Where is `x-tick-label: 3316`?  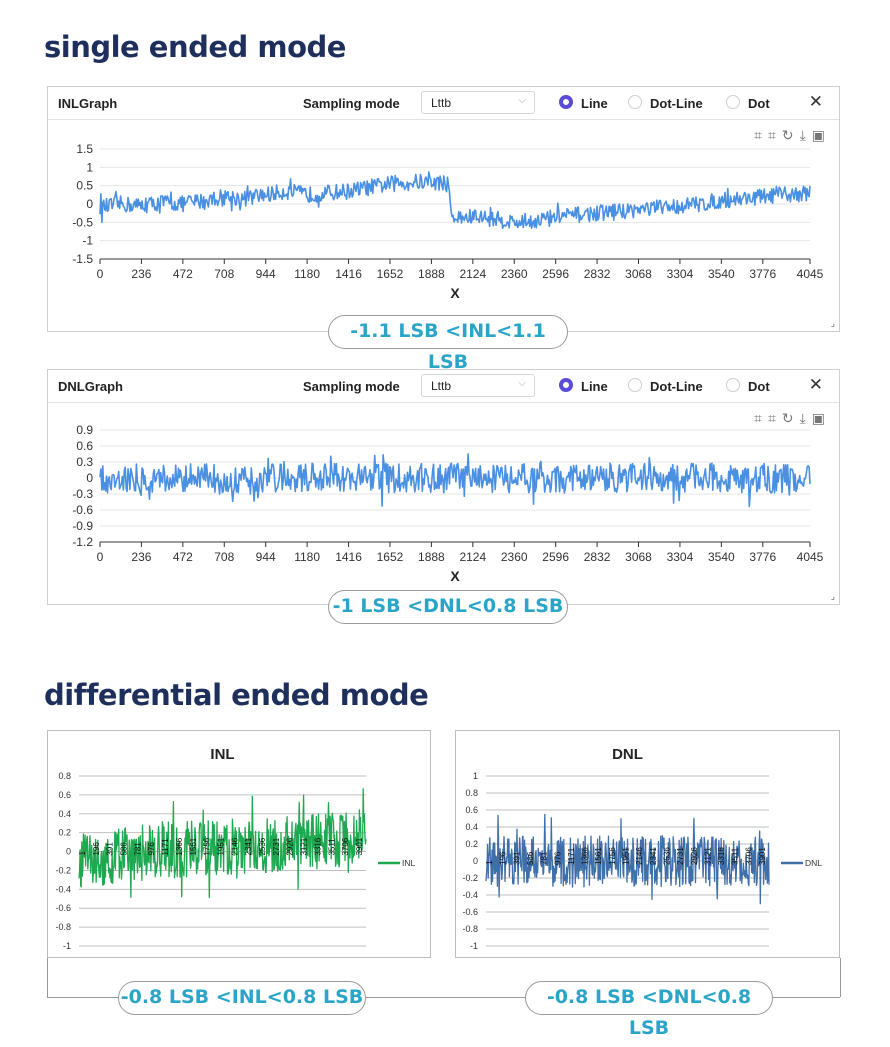
x-tick-label: 3316 is located at coordinates (721, 856).